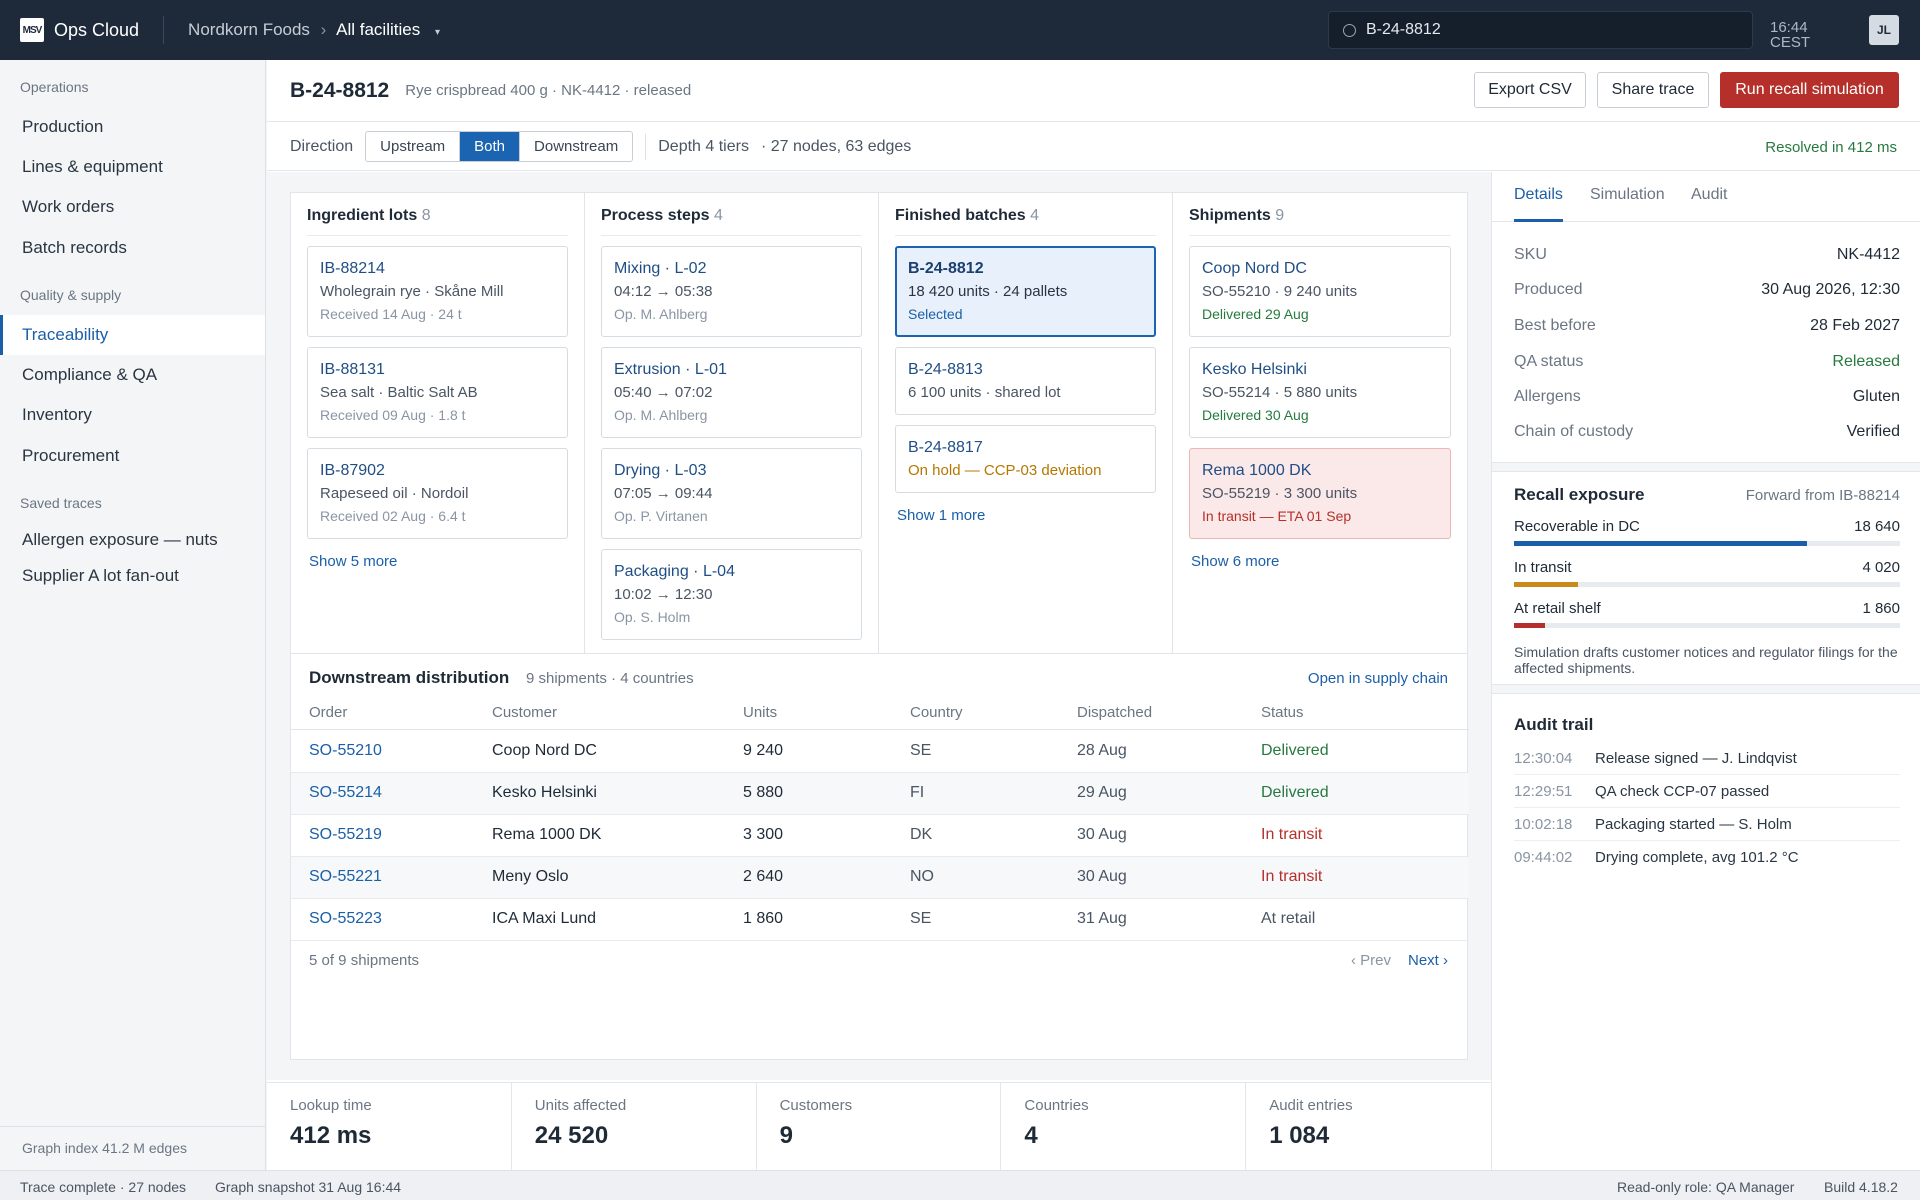  I want to click on kpi-lookup-time: Lookup time 412 ms, so click(389, 1126).